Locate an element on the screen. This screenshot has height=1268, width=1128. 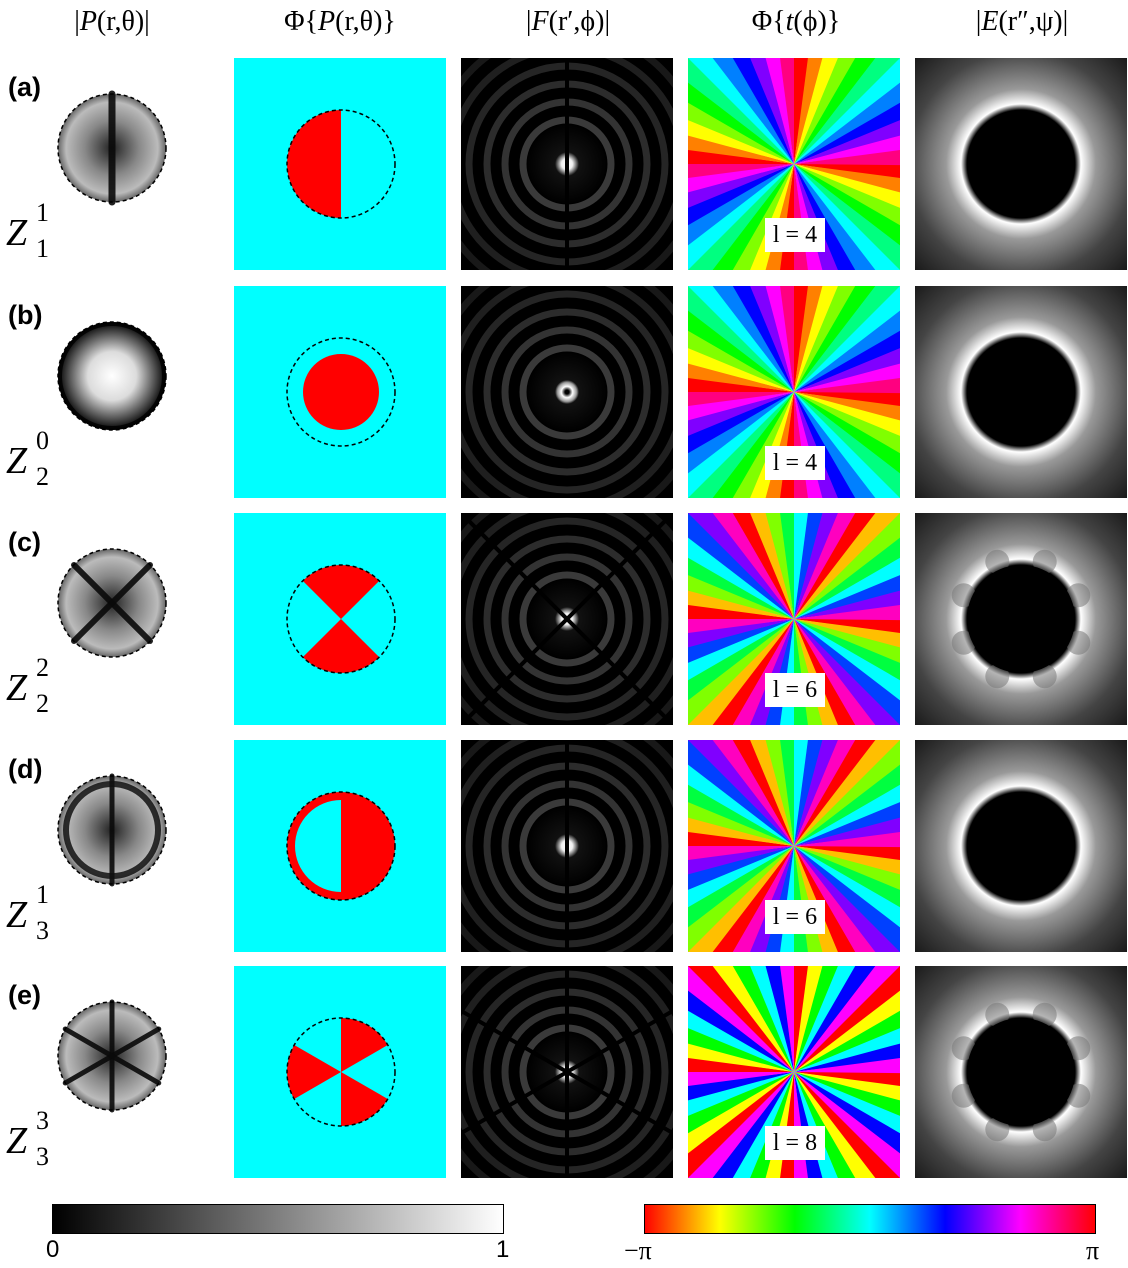
phase-colorbar-min: −π is located at coordinates (638, 1250).